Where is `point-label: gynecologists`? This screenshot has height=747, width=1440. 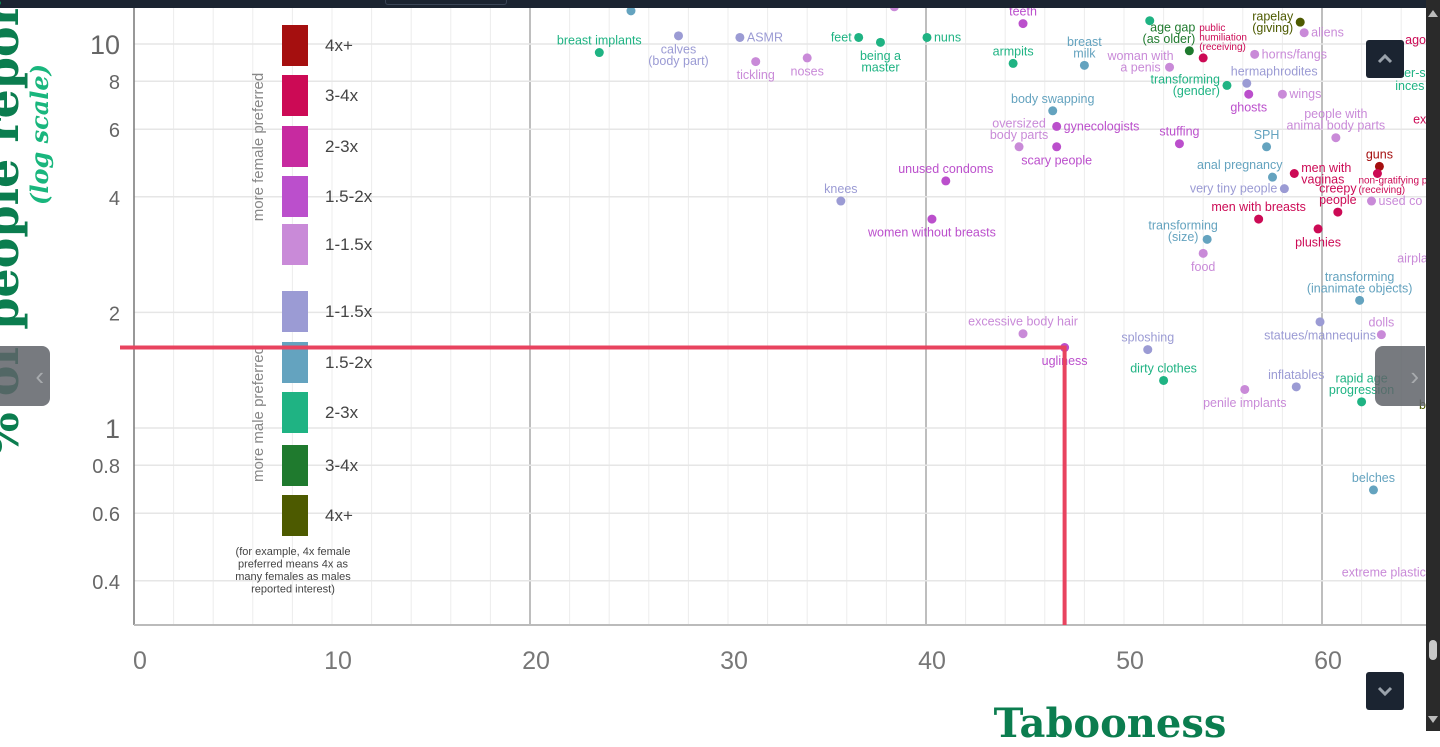 point-label: gynecologists is located at coordinates (1102, 126).